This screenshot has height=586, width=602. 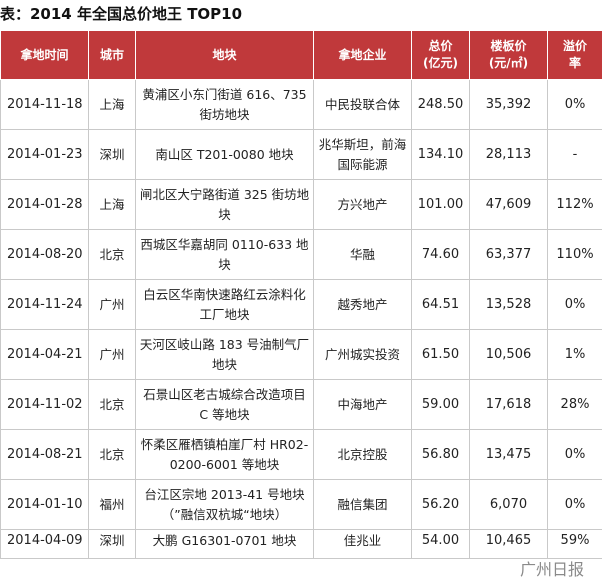 What do you see at coordinates (440, 454) in the screenshot?
I see `cell-total-price: 56.80` at bounding box center [440, 454].